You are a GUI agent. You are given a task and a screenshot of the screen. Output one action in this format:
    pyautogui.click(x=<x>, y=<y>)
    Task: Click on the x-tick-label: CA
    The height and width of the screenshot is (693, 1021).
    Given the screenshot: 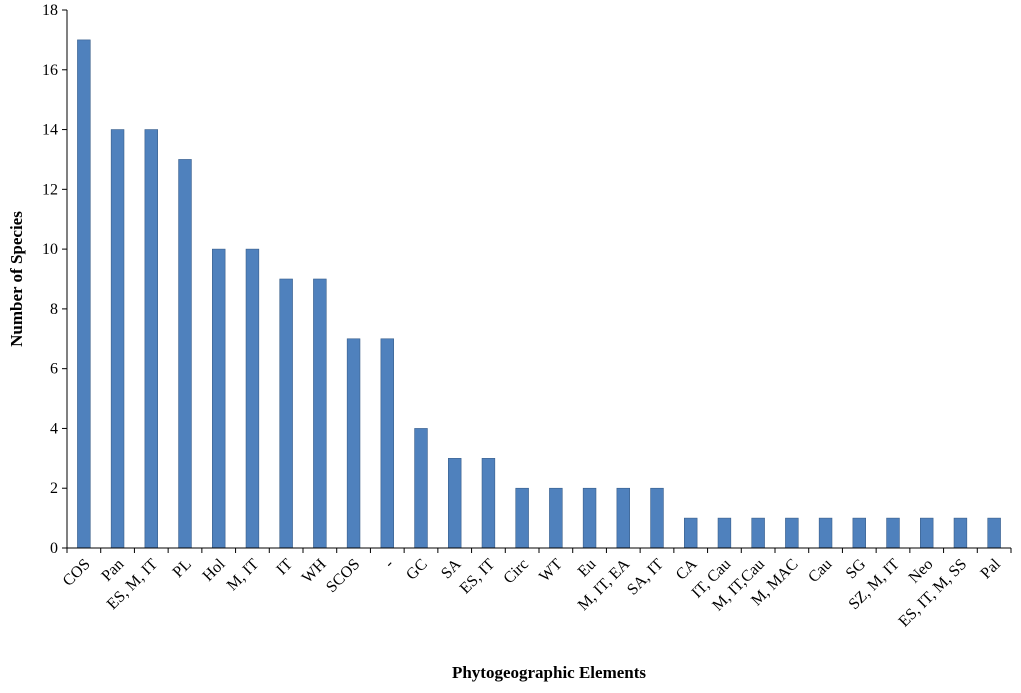 What is the action you would take?
    pyautogui.click(x=687, y=569)
    